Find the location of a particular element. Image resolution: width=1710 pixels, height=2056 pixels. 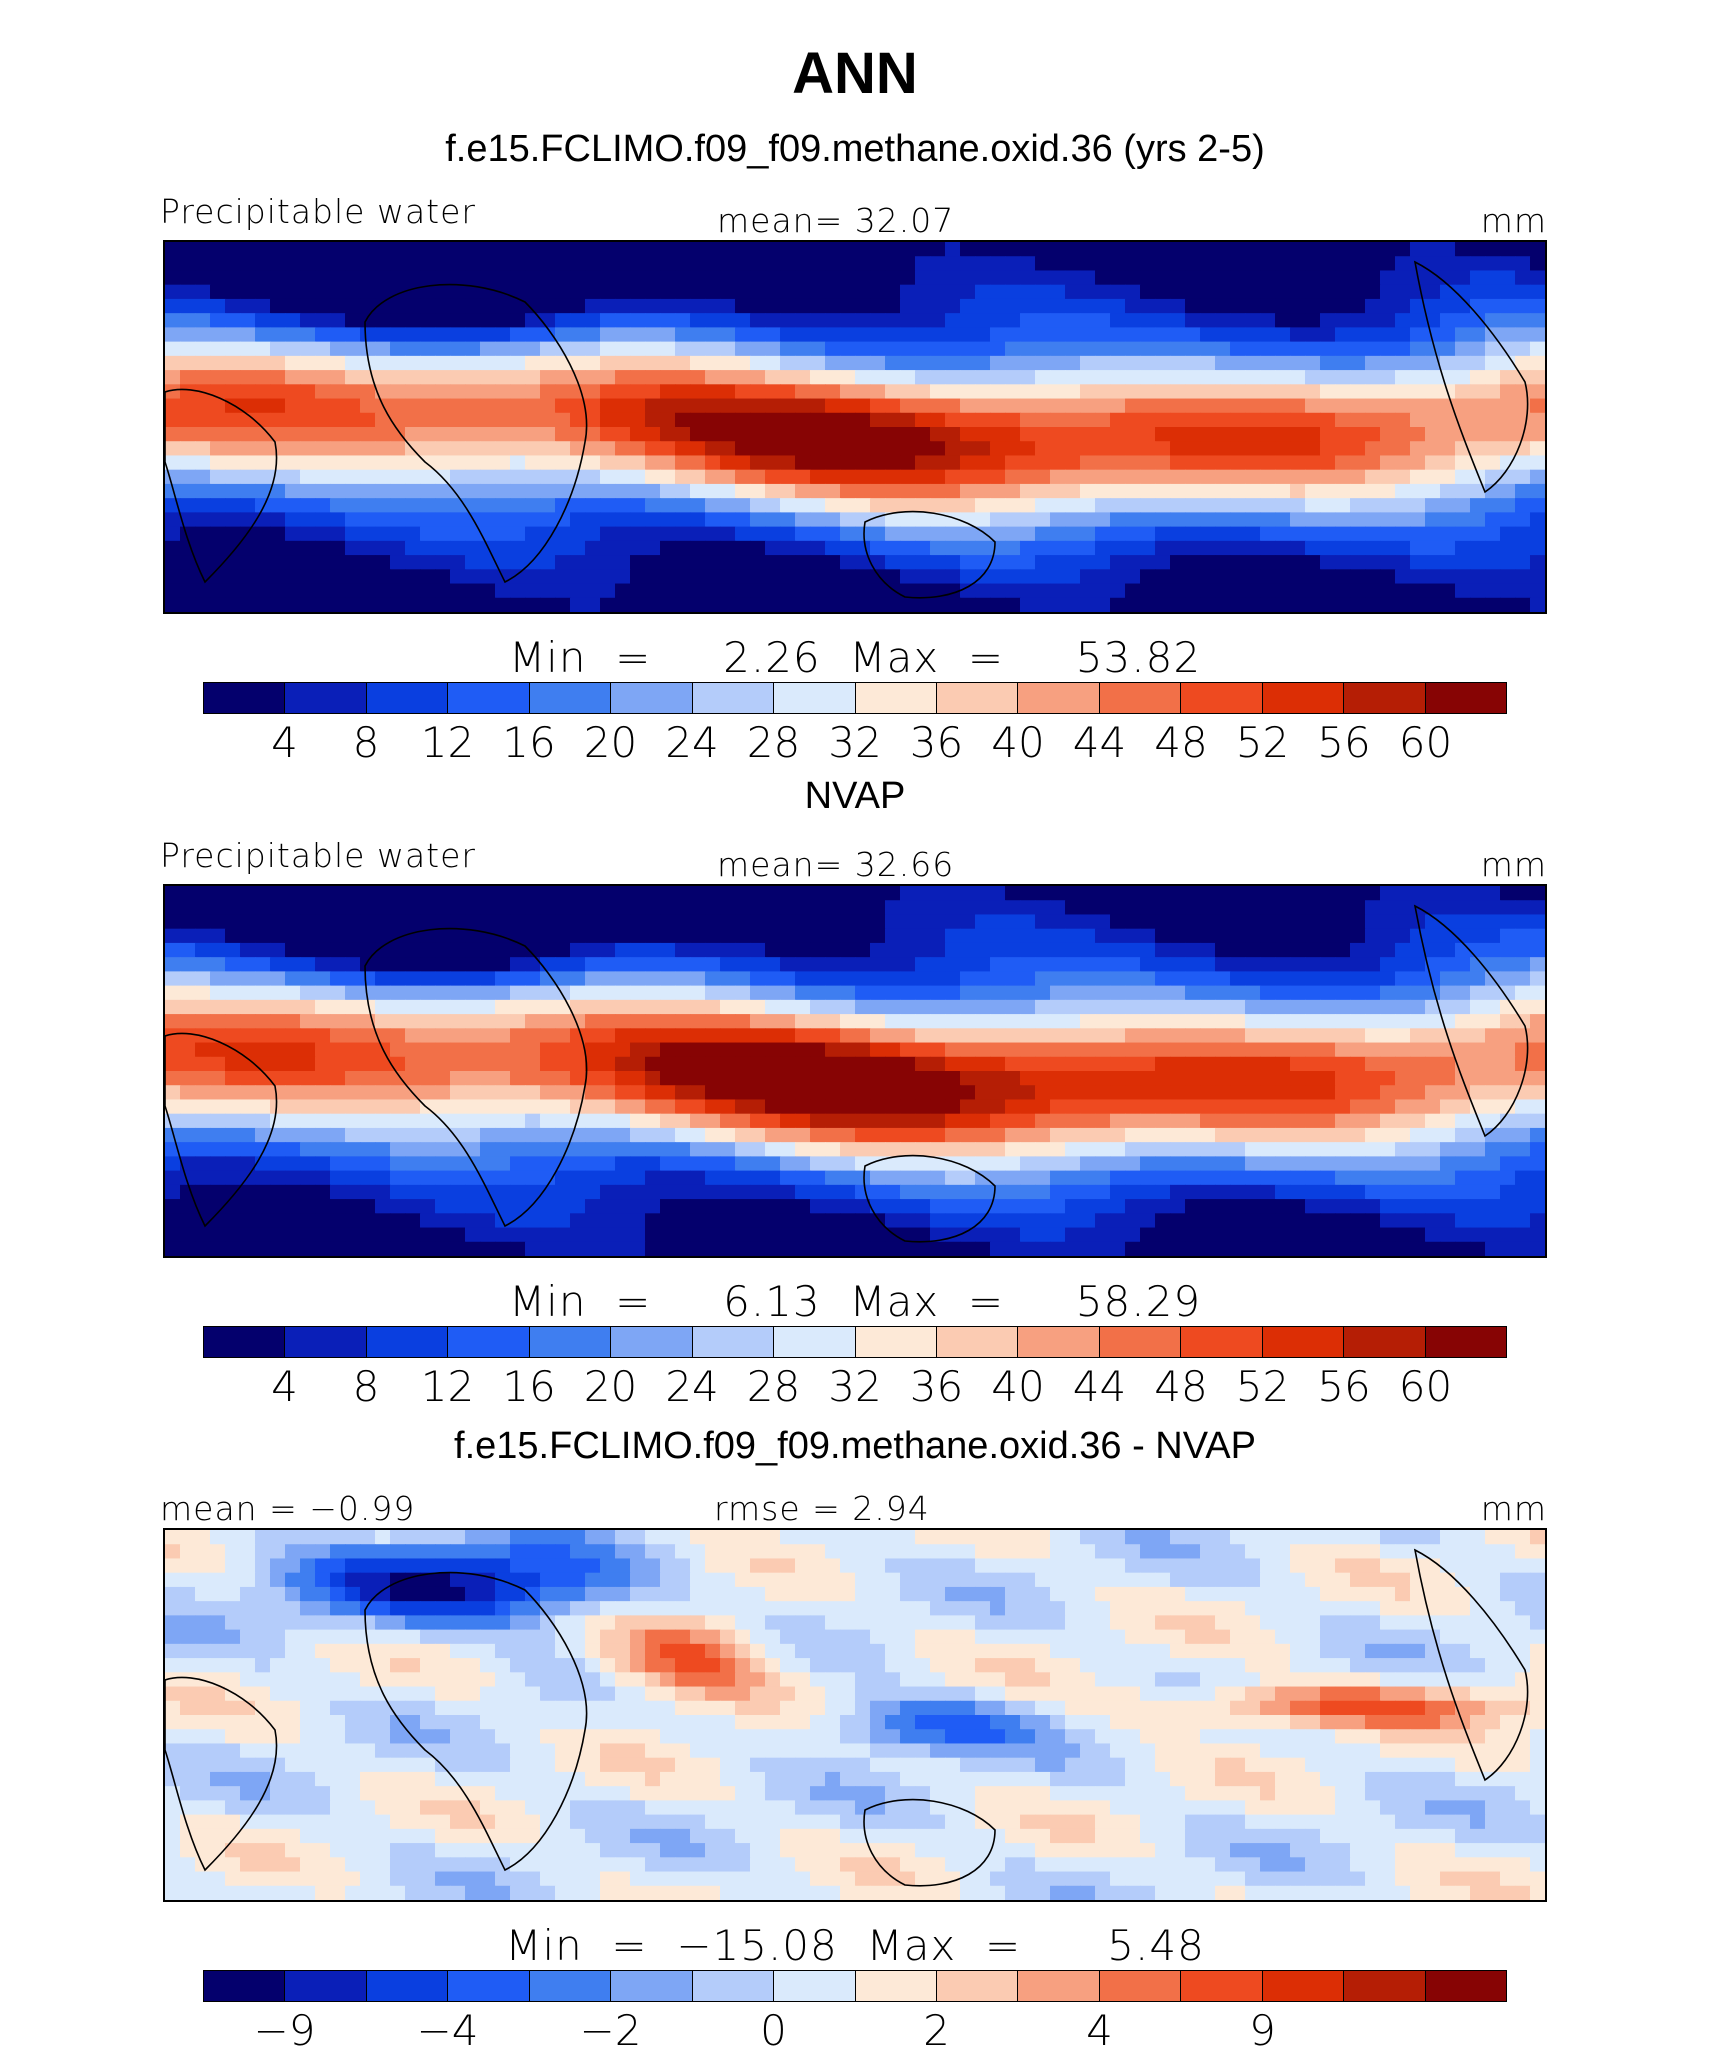

colorbar-tick-label: 40 is located at coordinates (1018, 742).